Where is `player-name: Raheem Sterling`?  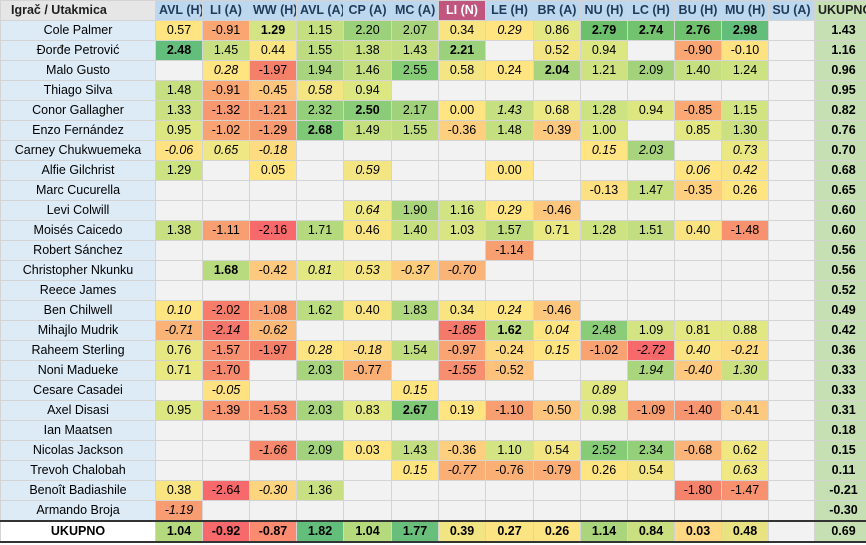 player-name: Raheem Sterling is located at coordinates (78, 350).